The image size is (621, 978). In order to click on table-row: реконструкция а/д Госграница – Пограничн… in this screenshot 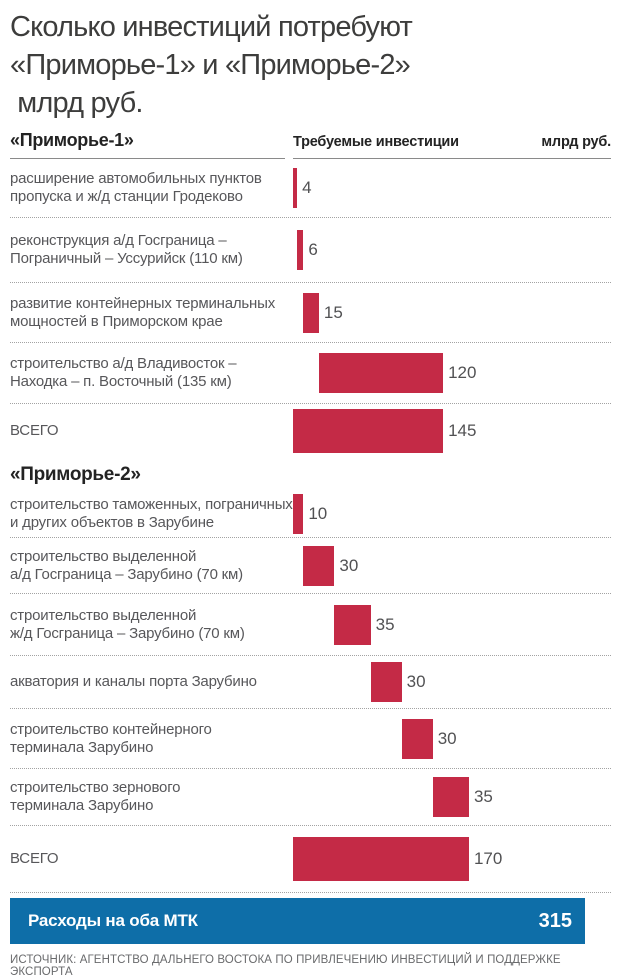, I will do `click(310, 250)`.